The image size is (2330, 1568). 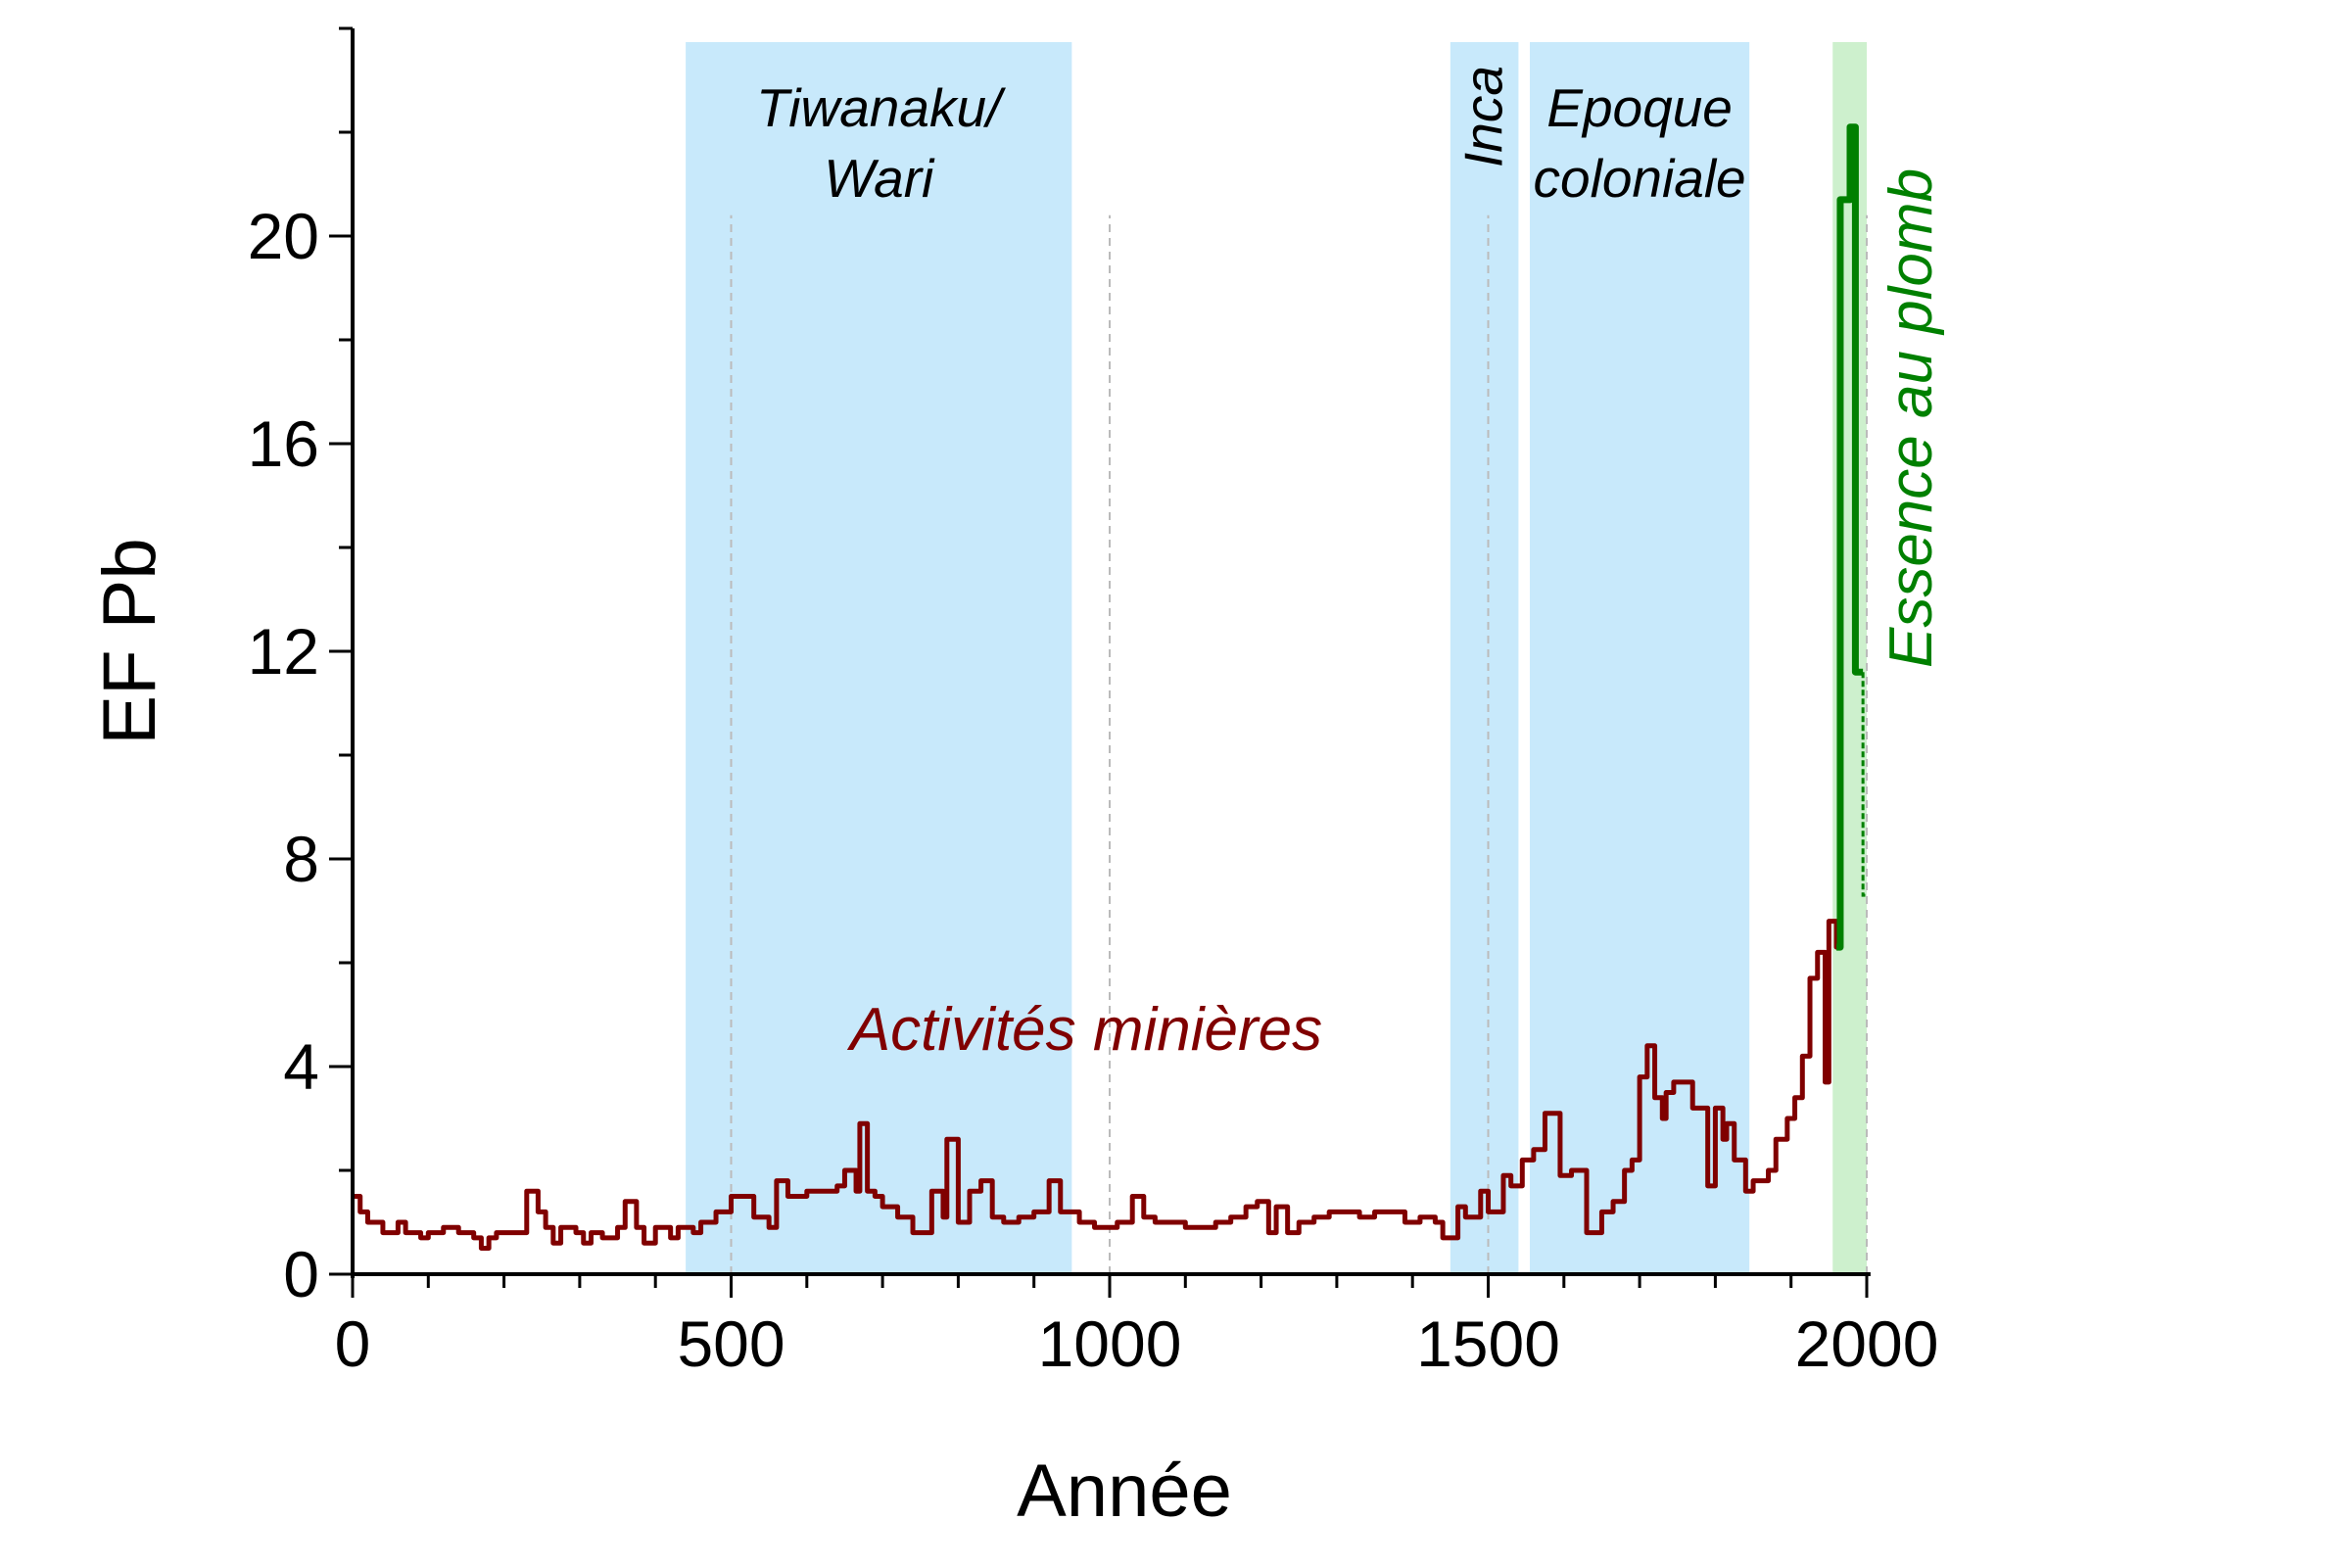 What do you see at coordinates (283, 444) in the screenshot?
I see `y-tick-label: 16` at bounding box center [283, 444].